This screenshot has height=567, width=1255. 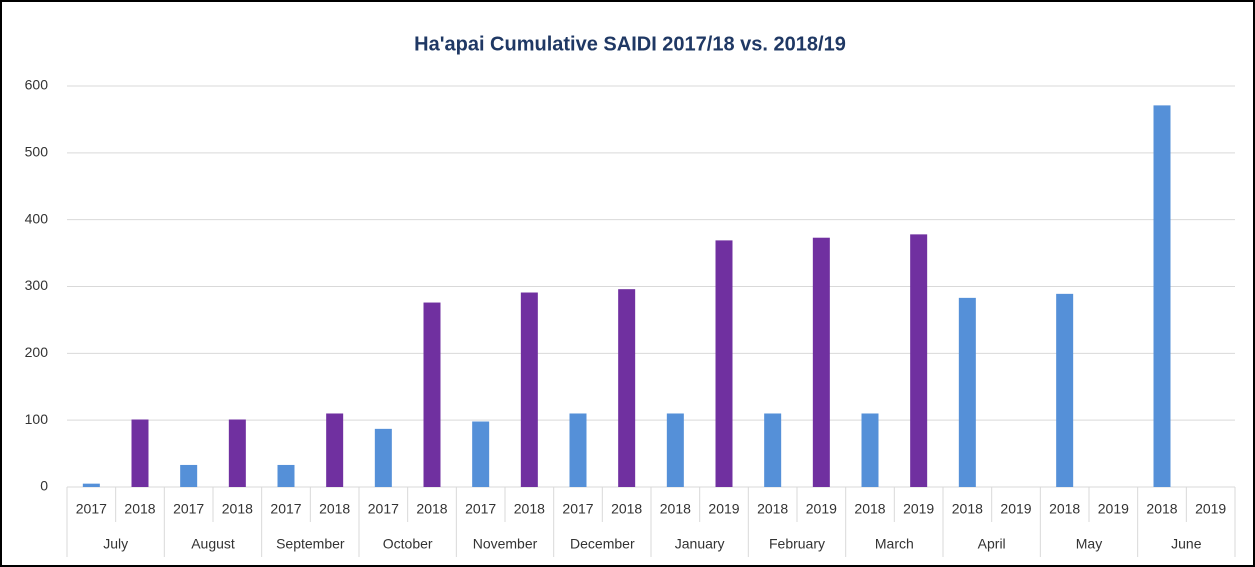 I want to click on y-tick-label: 400, so click(x=37, y=218).